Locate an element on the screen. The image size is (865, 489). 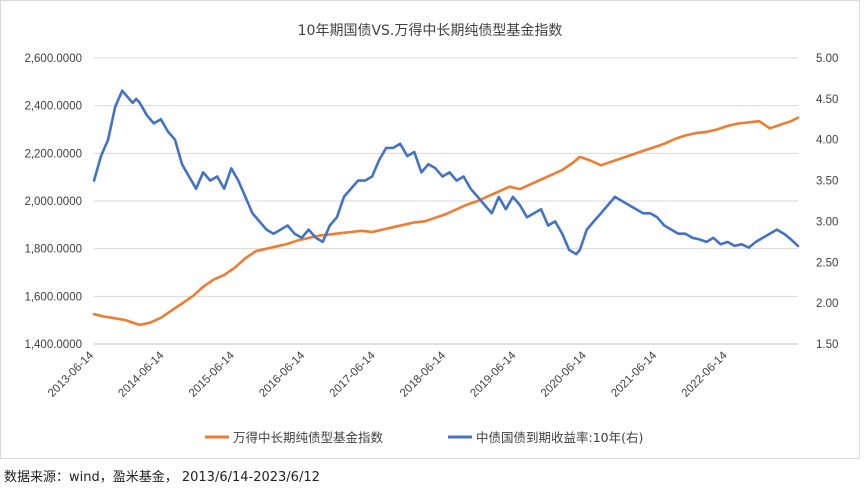
right-tick-label: 2.00 is located at coordinates (827, 304).